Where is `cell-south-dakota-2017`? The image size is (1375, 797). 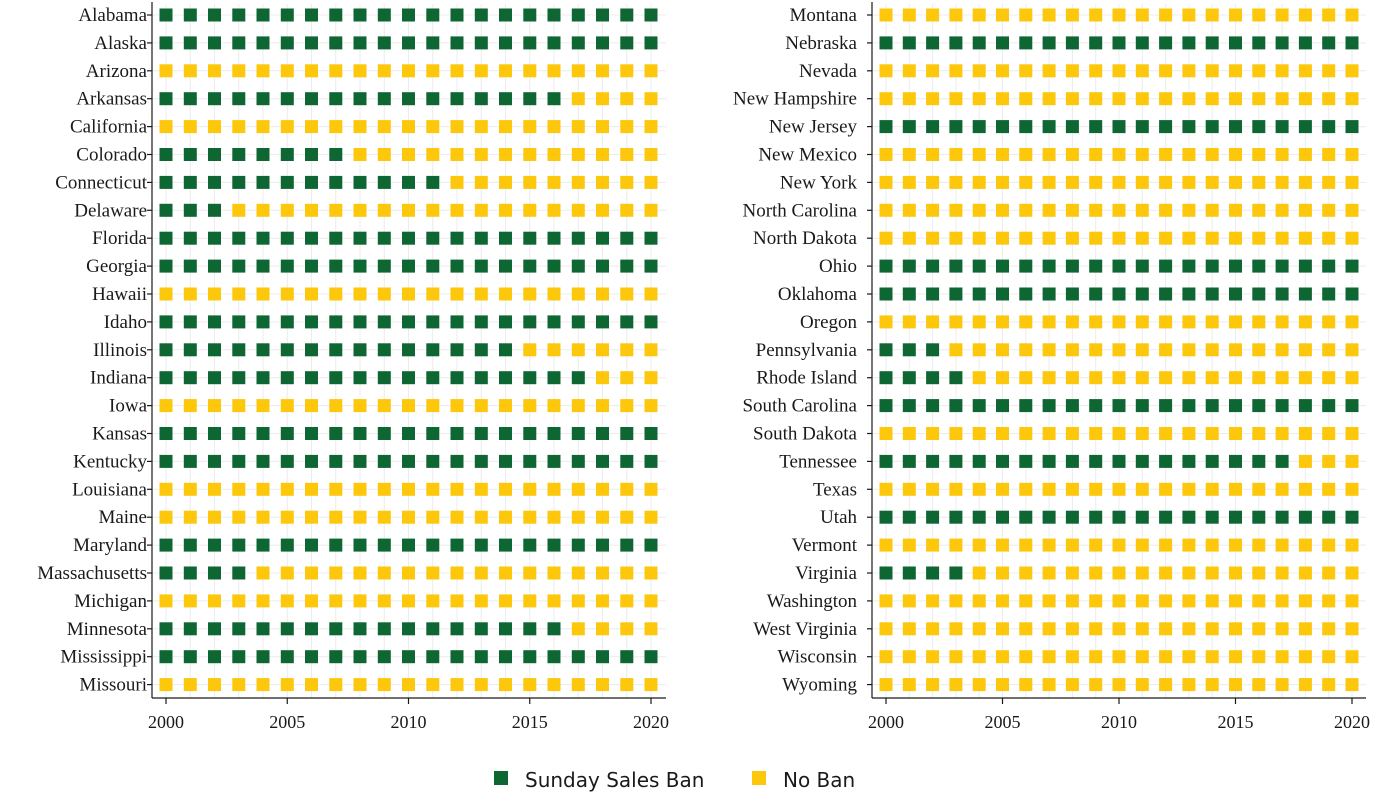
cell-south-dakota-2017 is located at coordinates (1282, 433).